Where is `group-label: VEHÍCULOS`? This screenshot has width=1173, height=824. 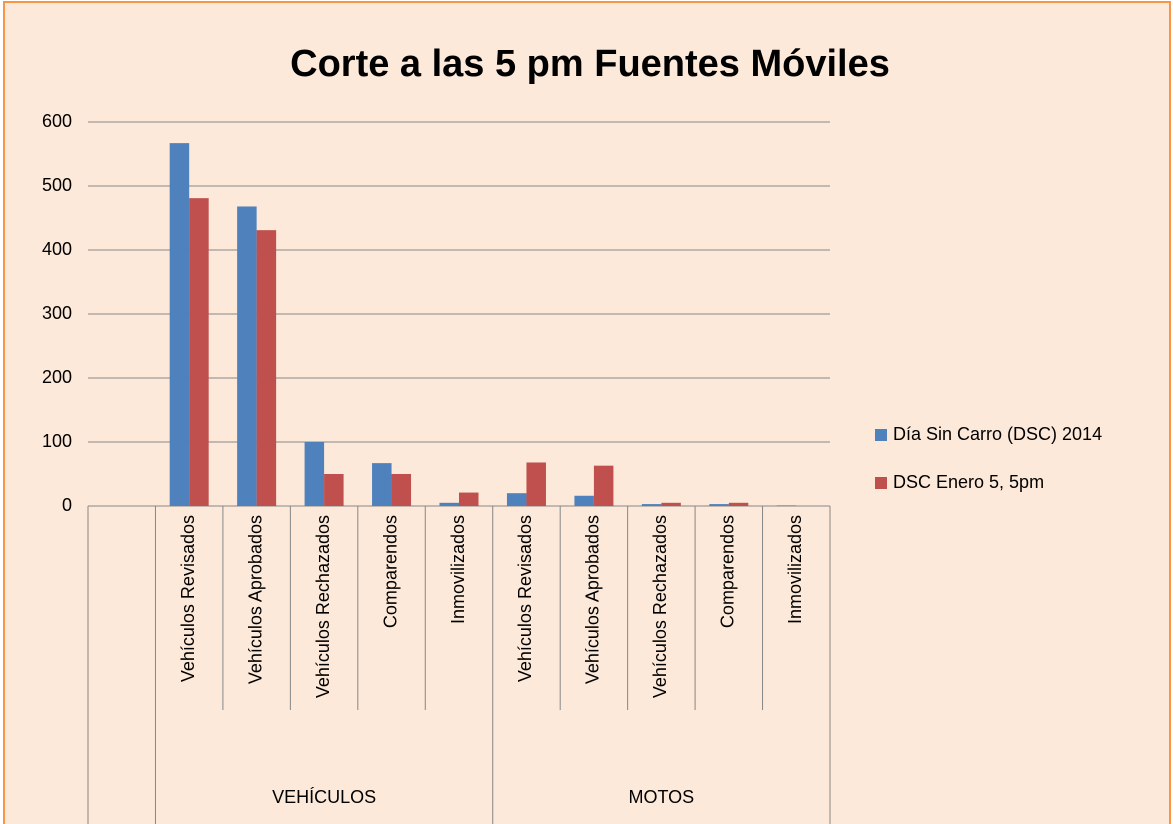
group-label: VEHÍCULOS is located at coordinates (324, 797).